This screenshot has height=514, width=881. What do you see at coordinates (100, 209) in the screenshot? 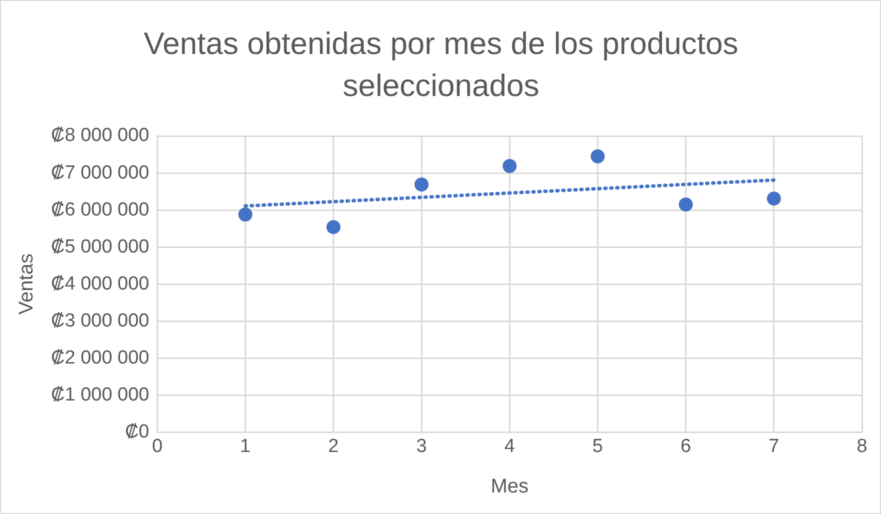
I see `y-tick-label: ₡6 000 000` at bounding box center [100, 209].